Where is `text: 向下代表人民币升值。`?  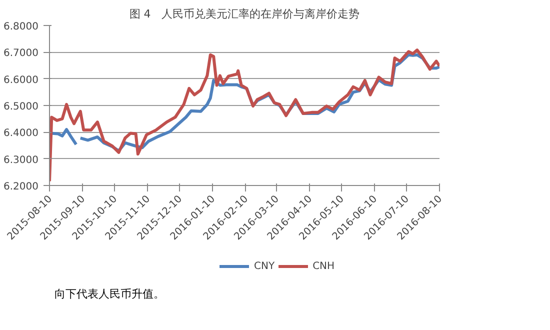
text: 向下代表人民币升值。 is located at coordinates (109, 294).